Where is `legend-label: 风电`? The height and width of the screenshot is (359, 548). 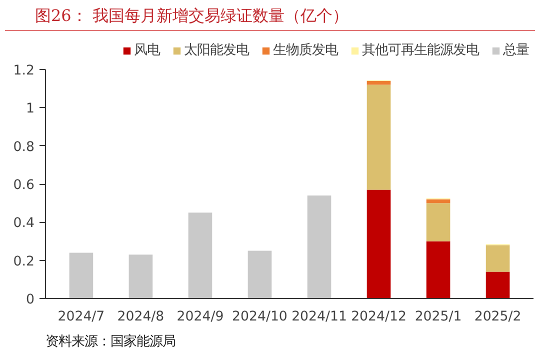 legend-label: 风电 is located at coordinates (147, 50).